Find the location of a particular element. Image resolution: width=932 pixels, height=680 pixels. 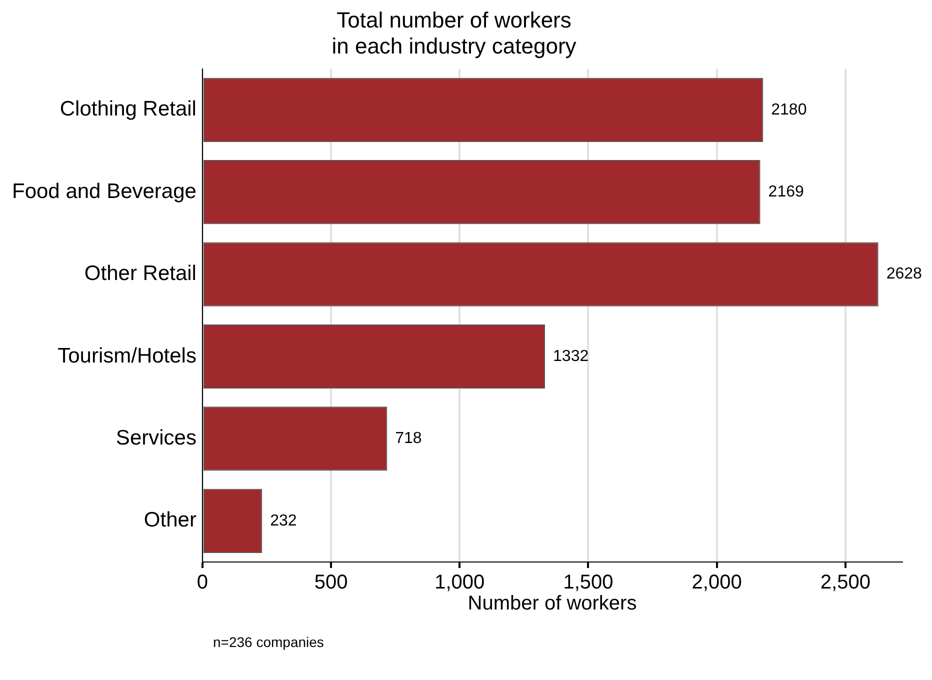

y-tick-label: Food and Beverage is located at coordinates (104, 191).